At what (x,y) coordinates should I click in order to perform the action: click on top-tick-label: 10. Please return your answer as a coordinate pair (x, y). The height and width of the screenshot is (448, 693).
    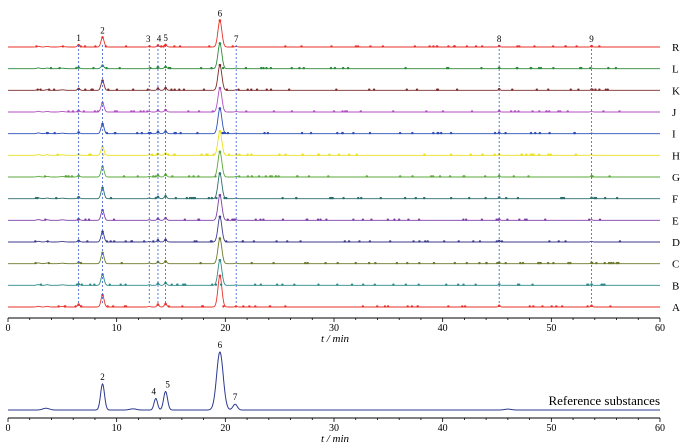
    Looking at the image, I should click on (117, 328).